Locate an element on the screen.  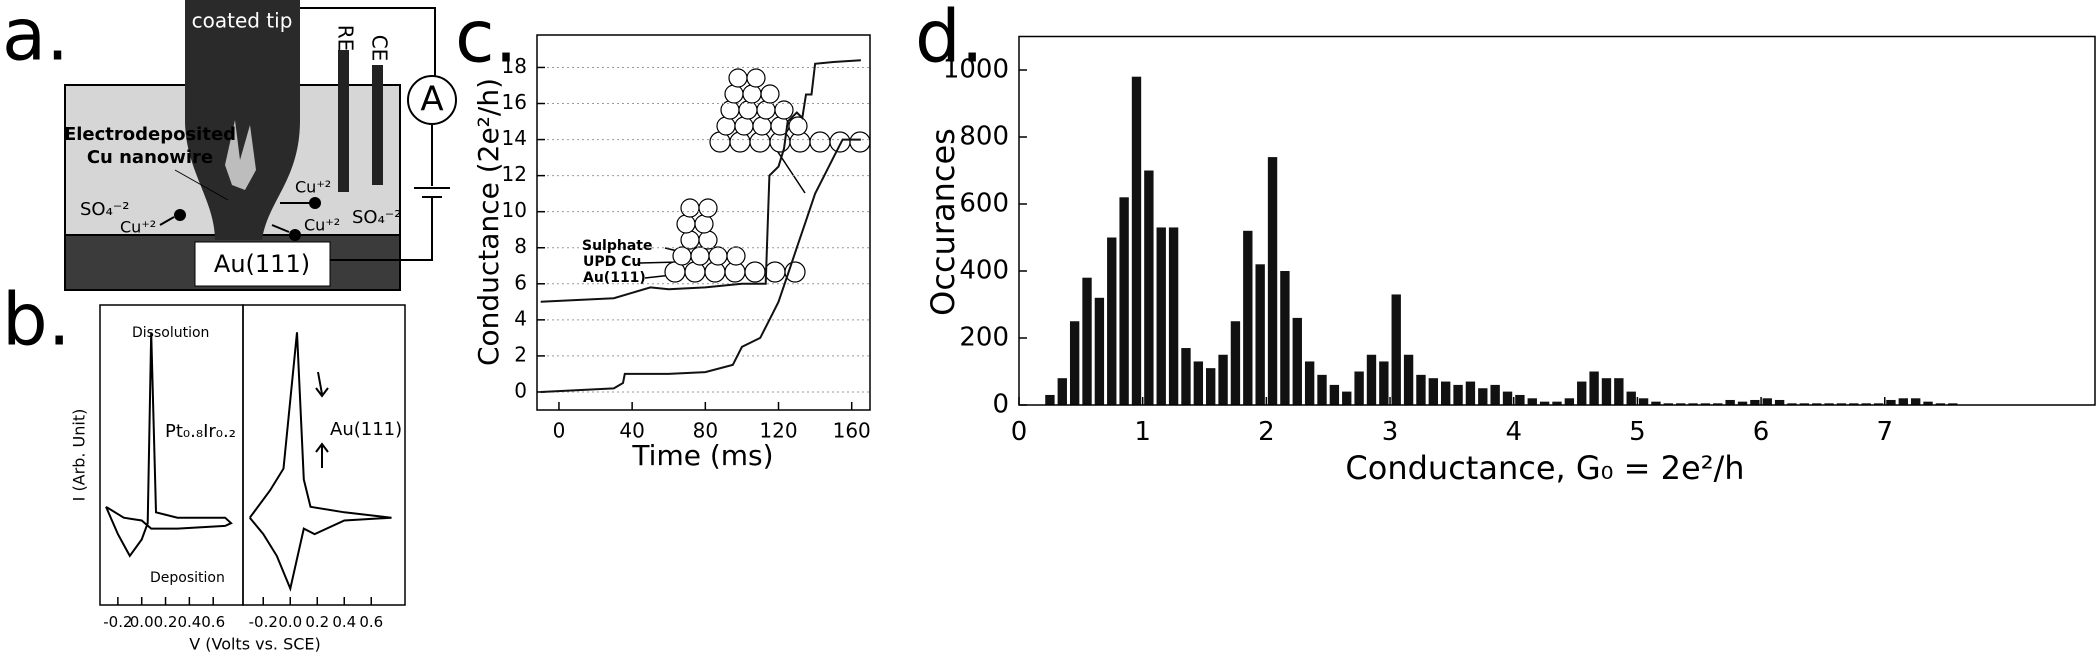
x-tick-label: 0.6 is located at coordinates (371, 622).